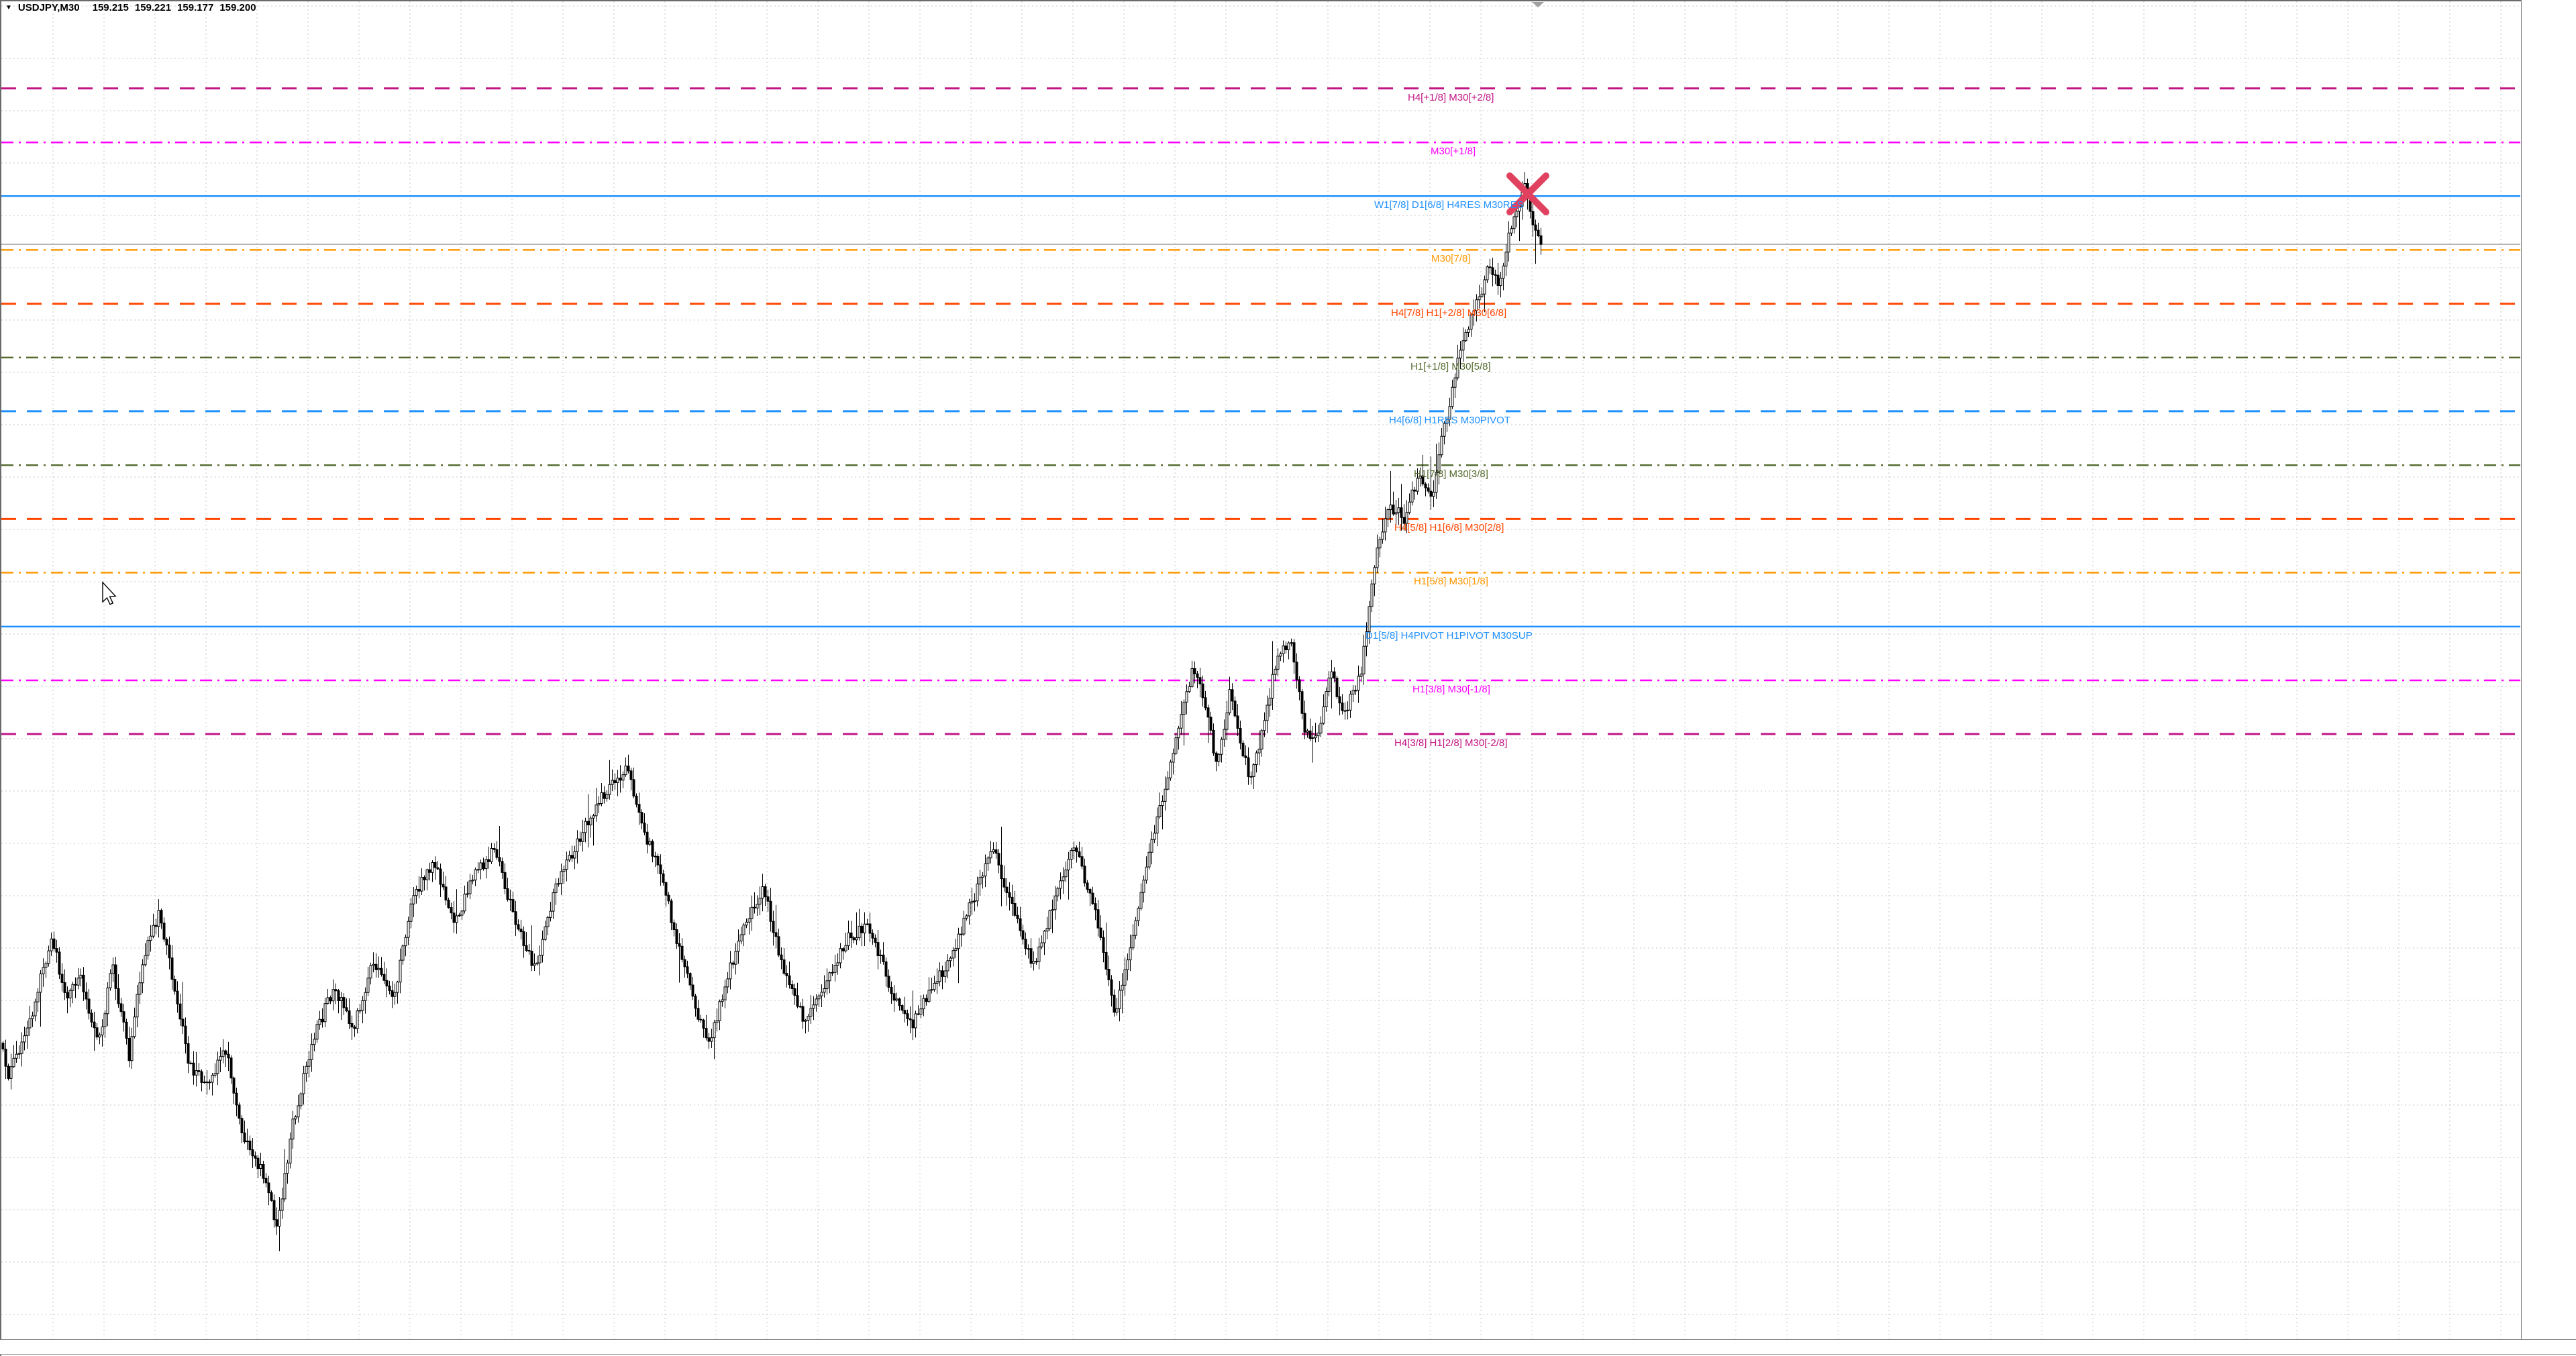 The width and height of the screenshot is (2576, 1356). I want to click on symbol-dropdown-icon: ▼, so click(8, 7).